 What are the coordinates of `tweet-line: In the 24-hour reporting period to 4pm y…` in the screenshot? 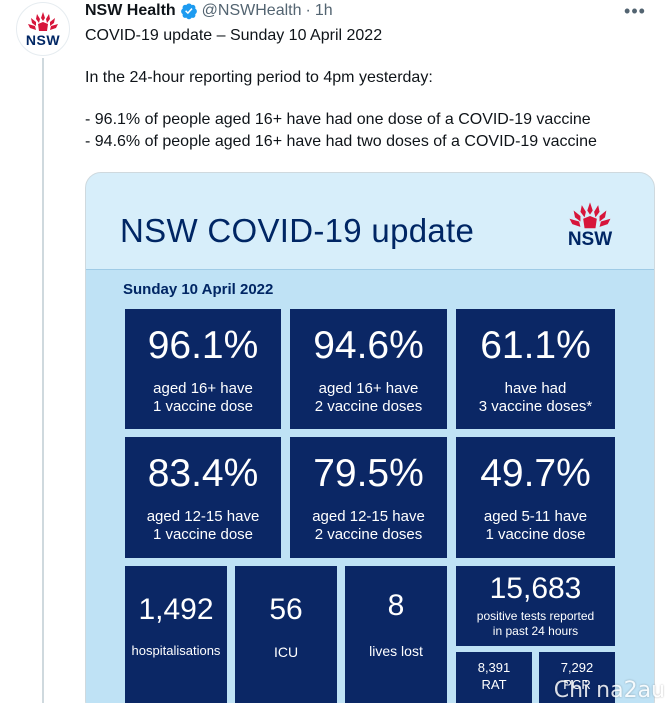 It's located at (259, 77).